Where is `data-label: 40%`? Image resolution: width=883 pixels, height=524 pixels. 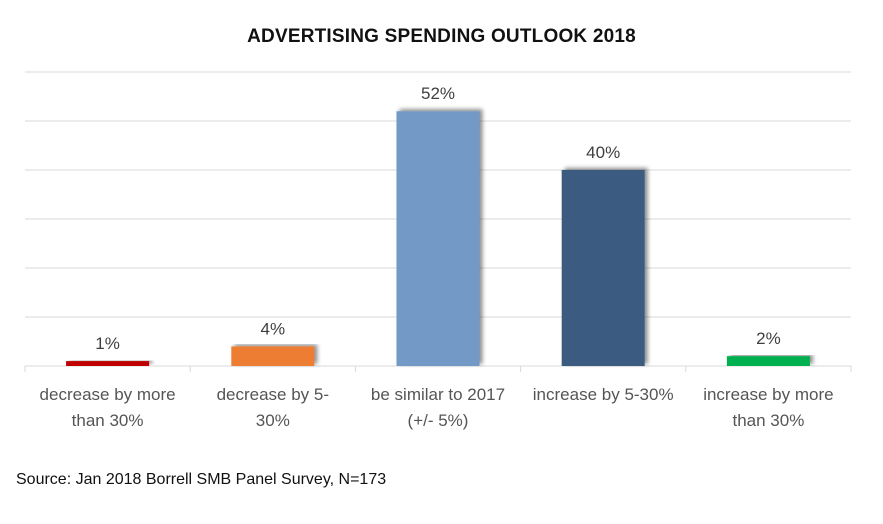
data-label: 40% is located at coordinates (603, 152).